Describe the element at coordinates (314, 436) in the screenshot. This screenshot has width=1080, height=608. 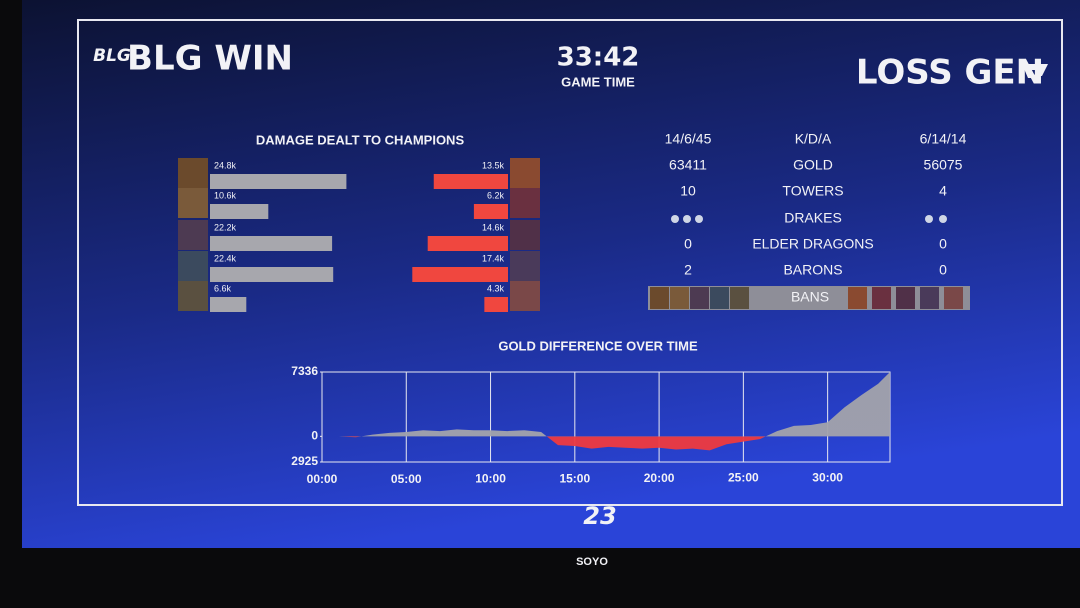
I see `y-tick-label: 0` at that location.